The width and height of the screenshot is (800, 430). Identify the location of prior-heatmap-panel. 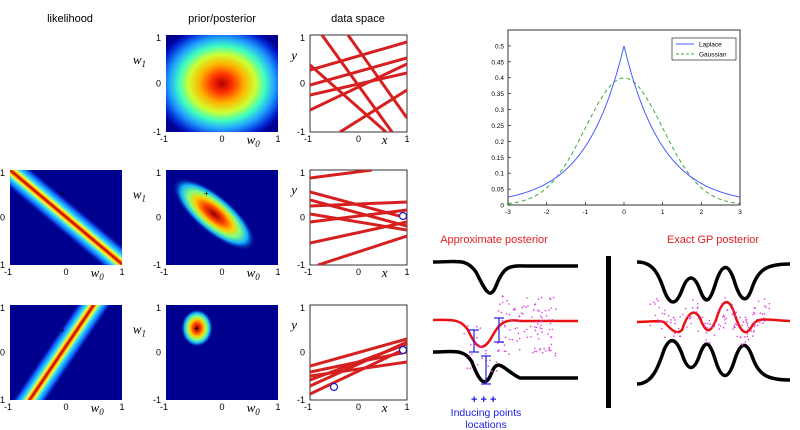
(222, 83).